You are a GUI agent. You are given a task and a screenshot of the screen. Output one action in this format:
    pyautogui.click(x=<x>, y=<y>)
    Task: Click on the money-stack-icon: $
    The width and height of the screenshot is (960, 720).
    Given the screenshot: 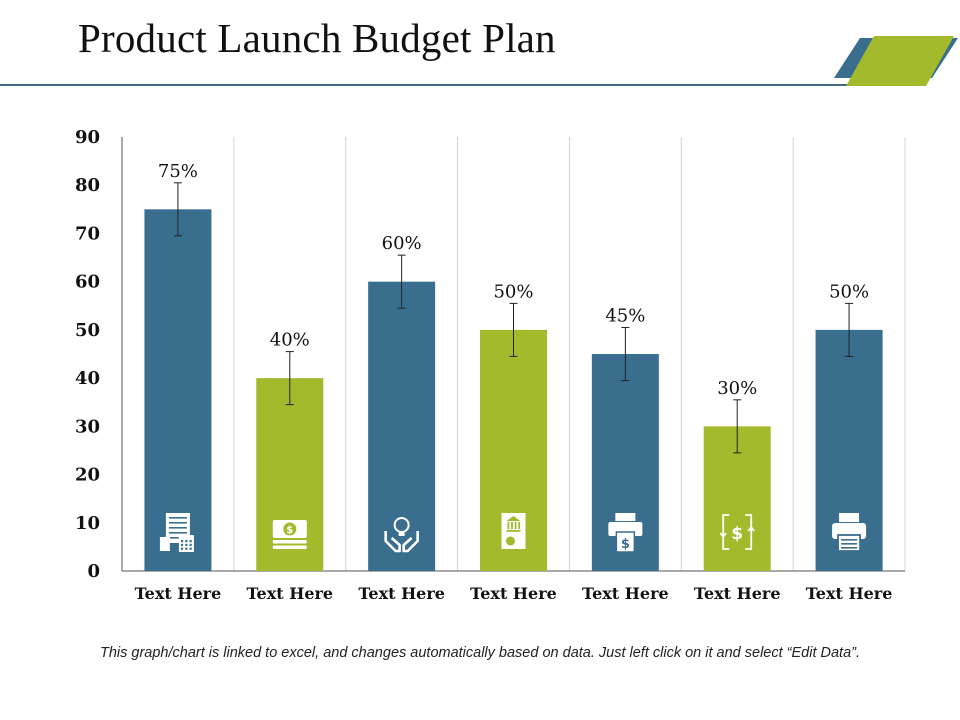 What is the action you would take?
    pyautogui.click(x=289, y=534)
    